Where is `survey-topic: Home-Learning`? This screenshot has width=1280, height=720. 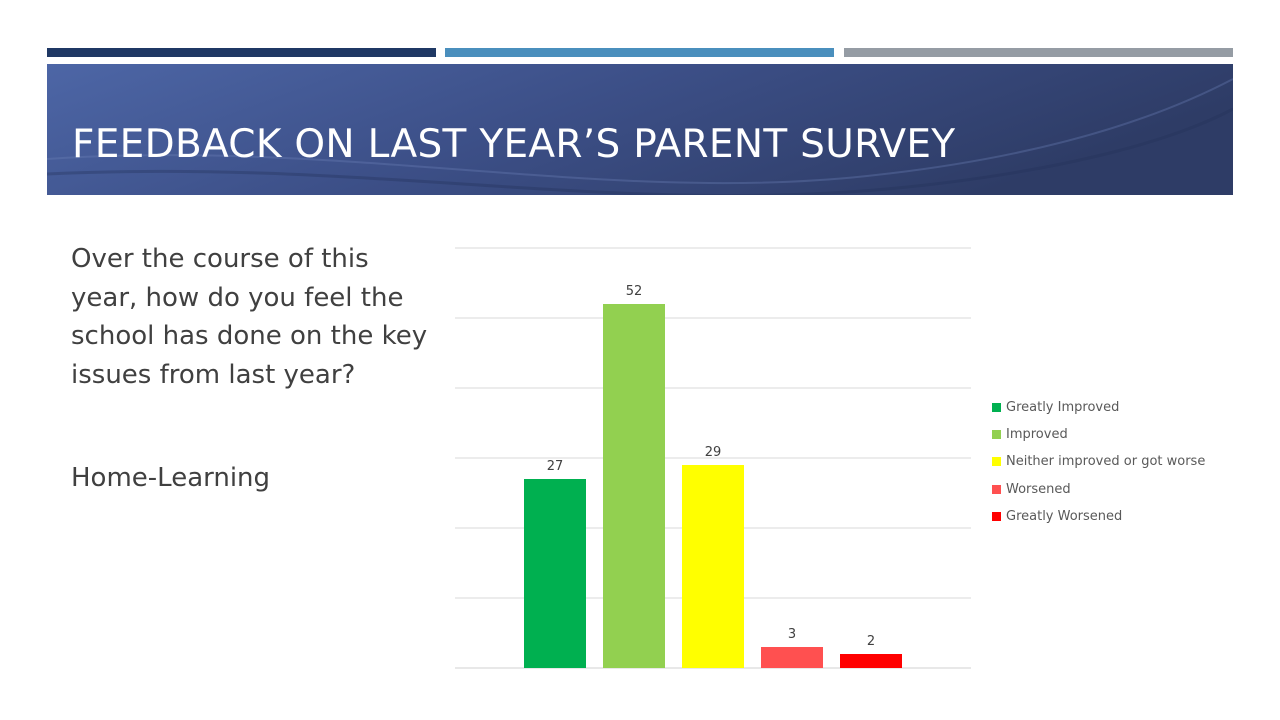 survey-topic: Home-Learning is located at coordinates (171, 478).